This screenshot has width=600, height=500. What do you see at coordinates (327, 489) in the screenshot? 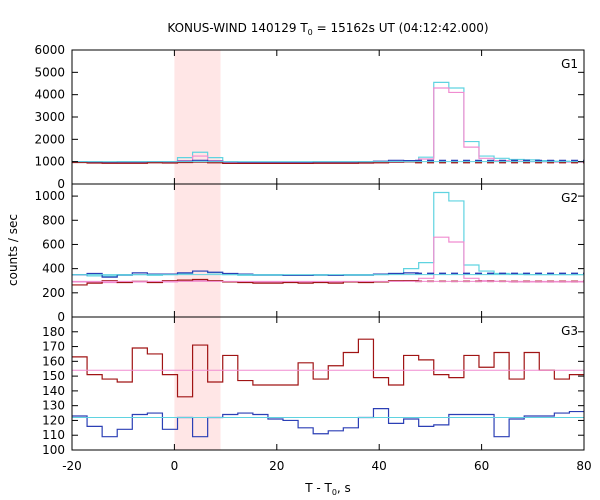
I see `x-axis-label: T - T0, s` at bounding box center [327, 489].